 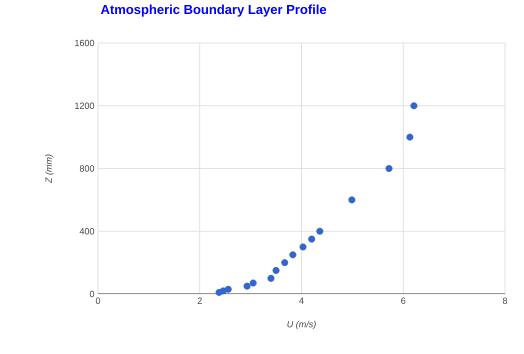 I want to click on y-axis-title: Z (mm), so click(x=49, y=169).